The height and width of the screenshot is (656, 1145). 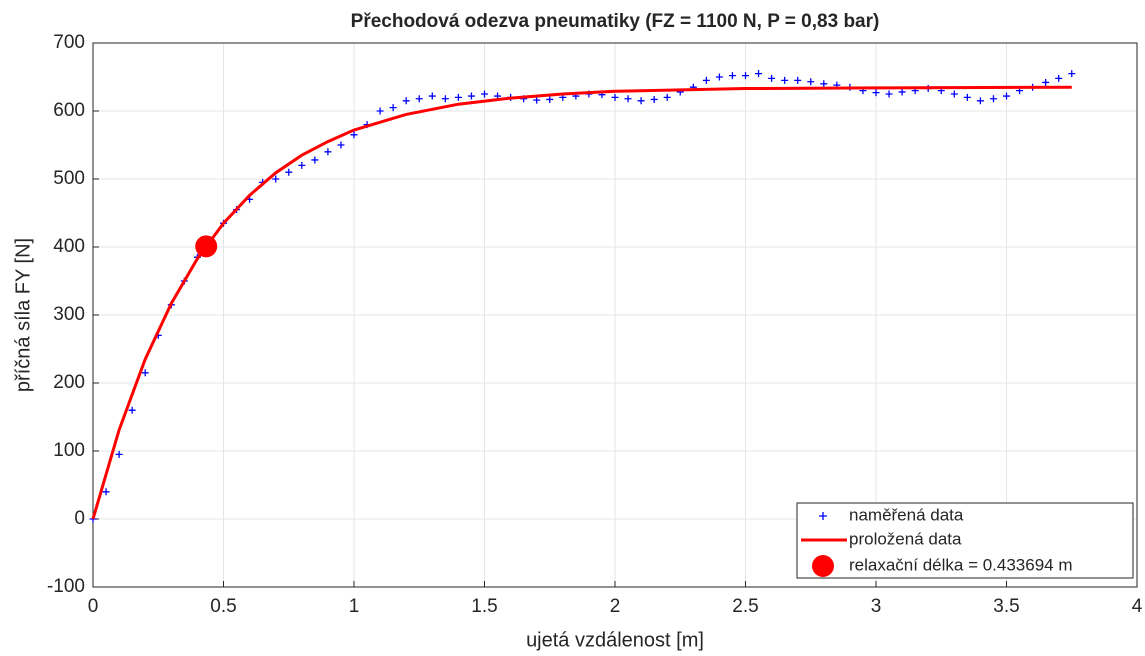 I want to click on legend-label: naměřená data, so click(x=906, y=514).